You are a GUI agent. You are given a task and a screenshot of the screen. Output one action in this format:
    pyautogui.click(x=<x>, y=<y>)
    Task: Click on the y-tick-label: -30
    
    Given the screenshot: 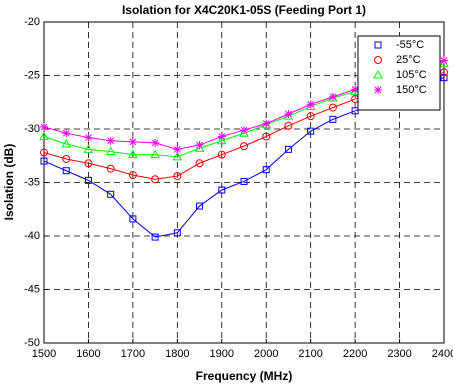 What is the action you would take?
    pyautogui.click(x=32, y=129)
    